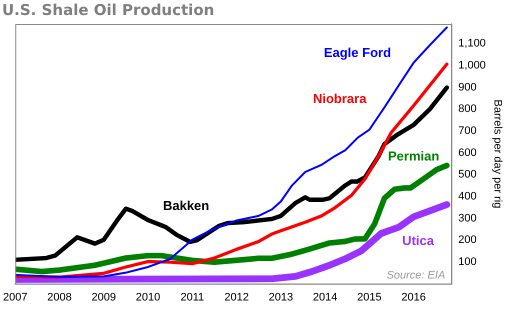  What do you see at coordinates (15, 297) in the screenshot?
I see `x-tick-label: 2007` at bounding box center [15, 297].